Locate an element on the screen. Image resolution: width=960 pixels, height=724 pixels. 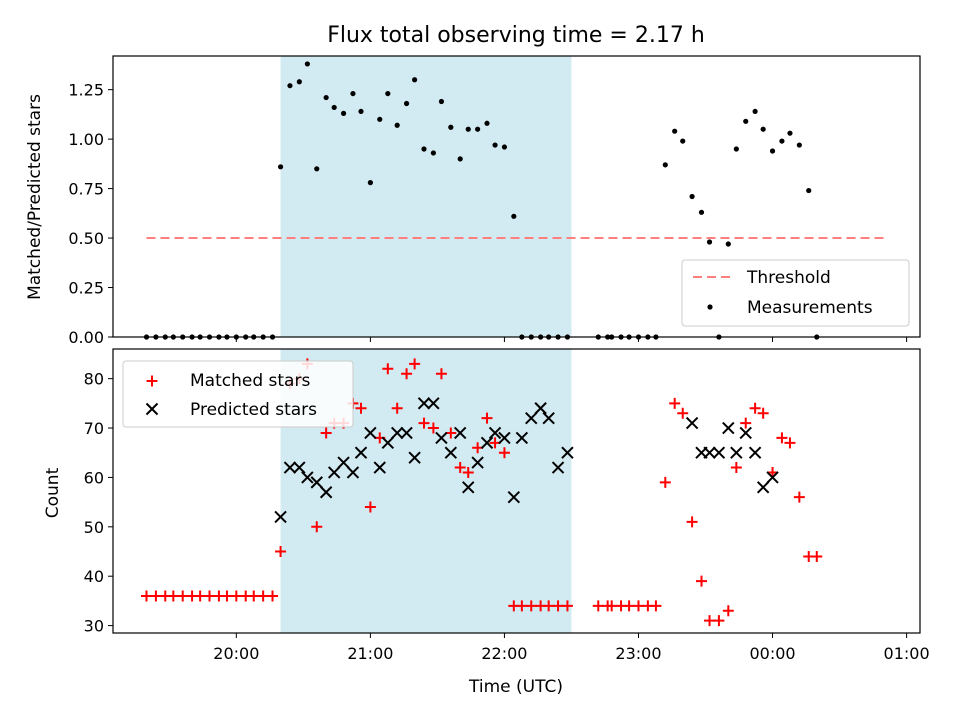
top-y-tick-label: 0.25 is located at coordinates (86, 288).